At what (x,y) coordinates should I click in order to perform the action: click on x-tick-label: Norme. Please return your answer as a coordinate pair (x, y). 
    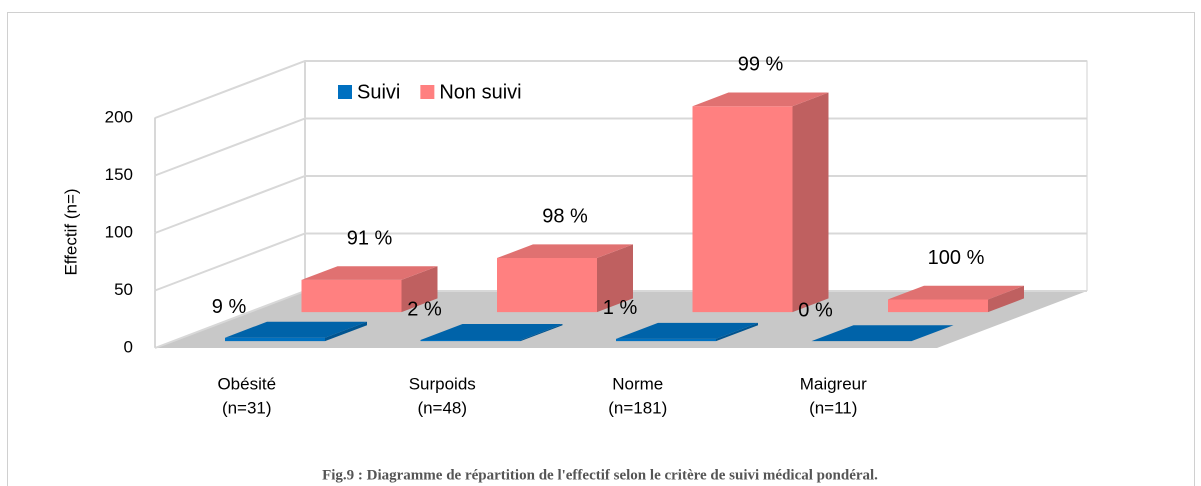
    Looking at the image, I should click on (637, 383).